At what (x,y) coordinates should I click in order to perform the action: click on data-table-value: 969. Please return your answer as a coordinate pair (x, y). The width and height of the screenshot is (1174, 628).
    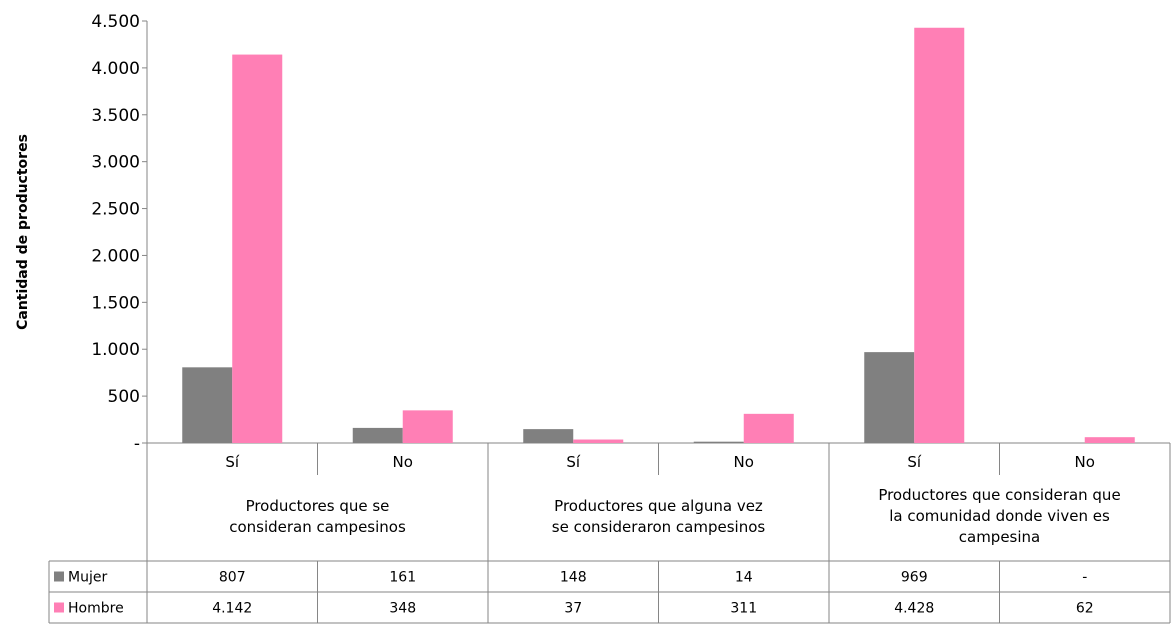
    Looking at the image, I should click on (914, 578).